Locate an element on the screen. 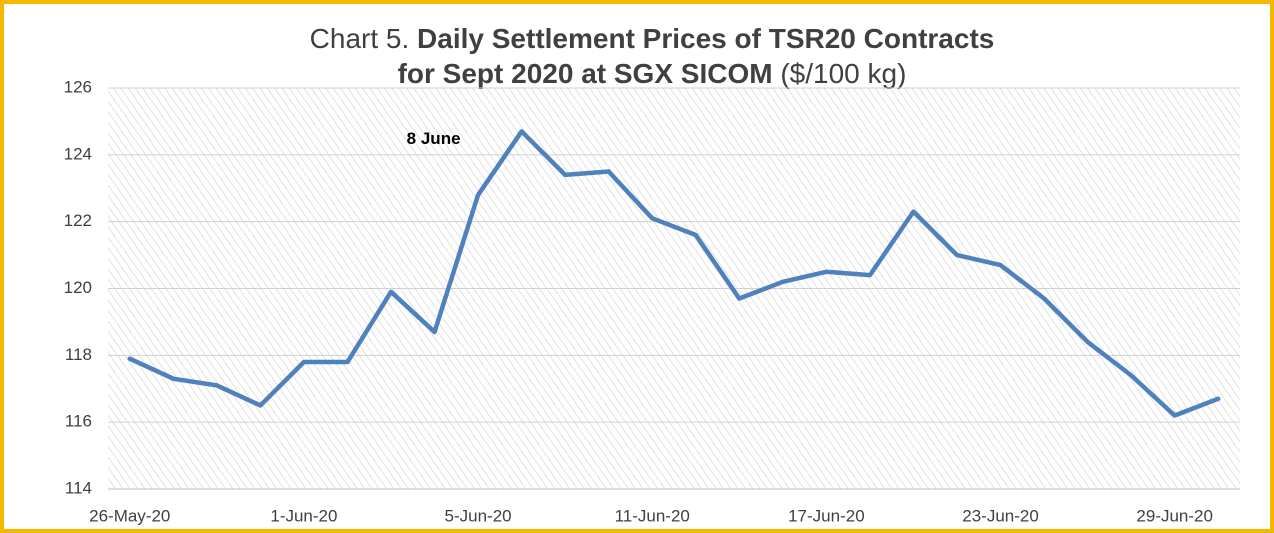 Image resolution: width=1274 pixels, height=533 pixels. title-part: for Sept 2020 at SGX SICOM is located at coordinates (585, 73).